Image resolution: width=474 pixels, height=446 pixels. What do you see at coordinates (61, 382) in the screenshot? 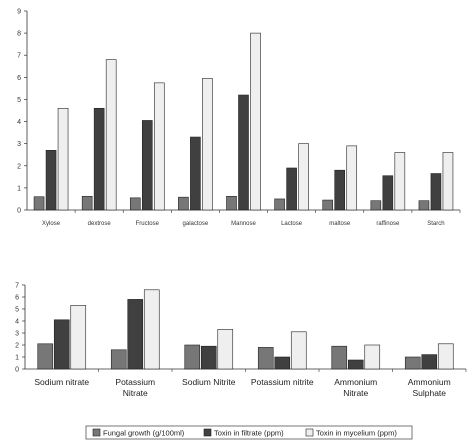
I see `x-category-label: Sodium nitrate` at bounding box center [61, 382].